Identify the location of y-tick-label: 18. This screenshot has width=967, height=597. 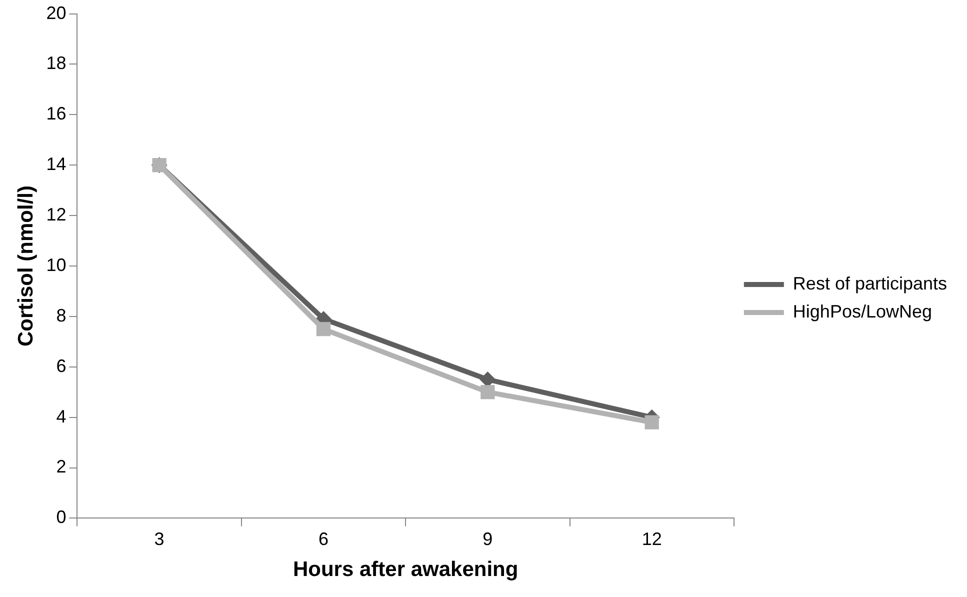
(56, 63).